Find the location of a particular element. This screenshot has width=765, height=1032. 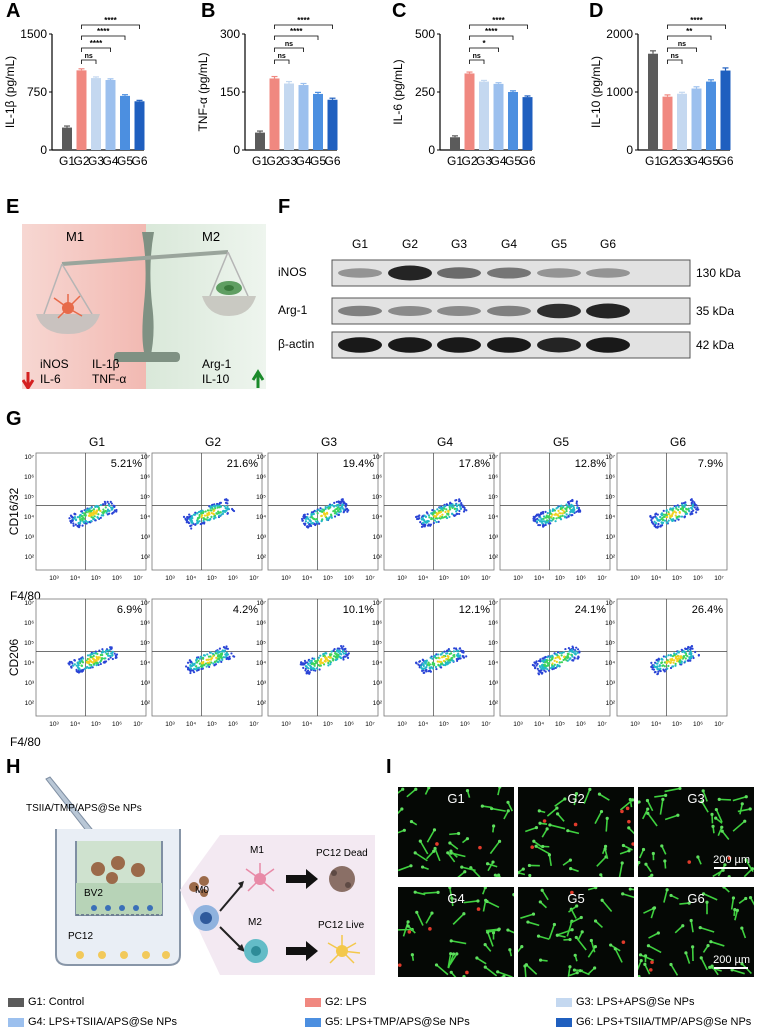

significance-mark: * is located at coordinates (484, 43).